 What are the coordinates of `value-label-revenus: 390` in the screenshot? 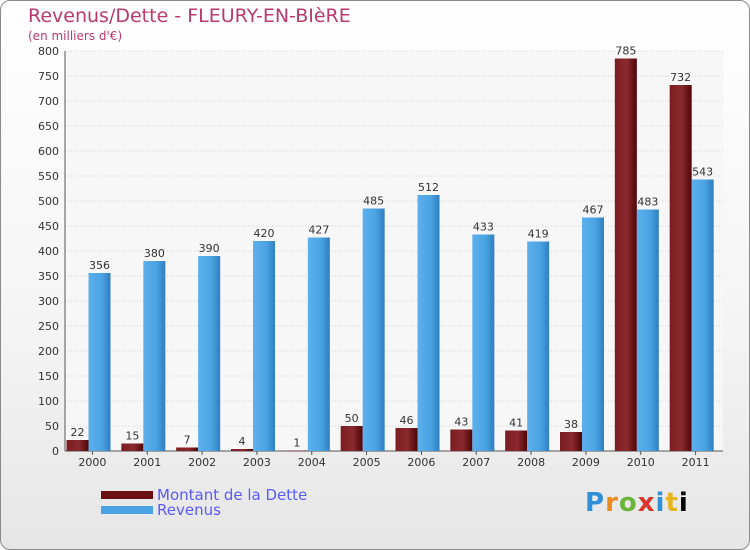 It's located at (209, 248).